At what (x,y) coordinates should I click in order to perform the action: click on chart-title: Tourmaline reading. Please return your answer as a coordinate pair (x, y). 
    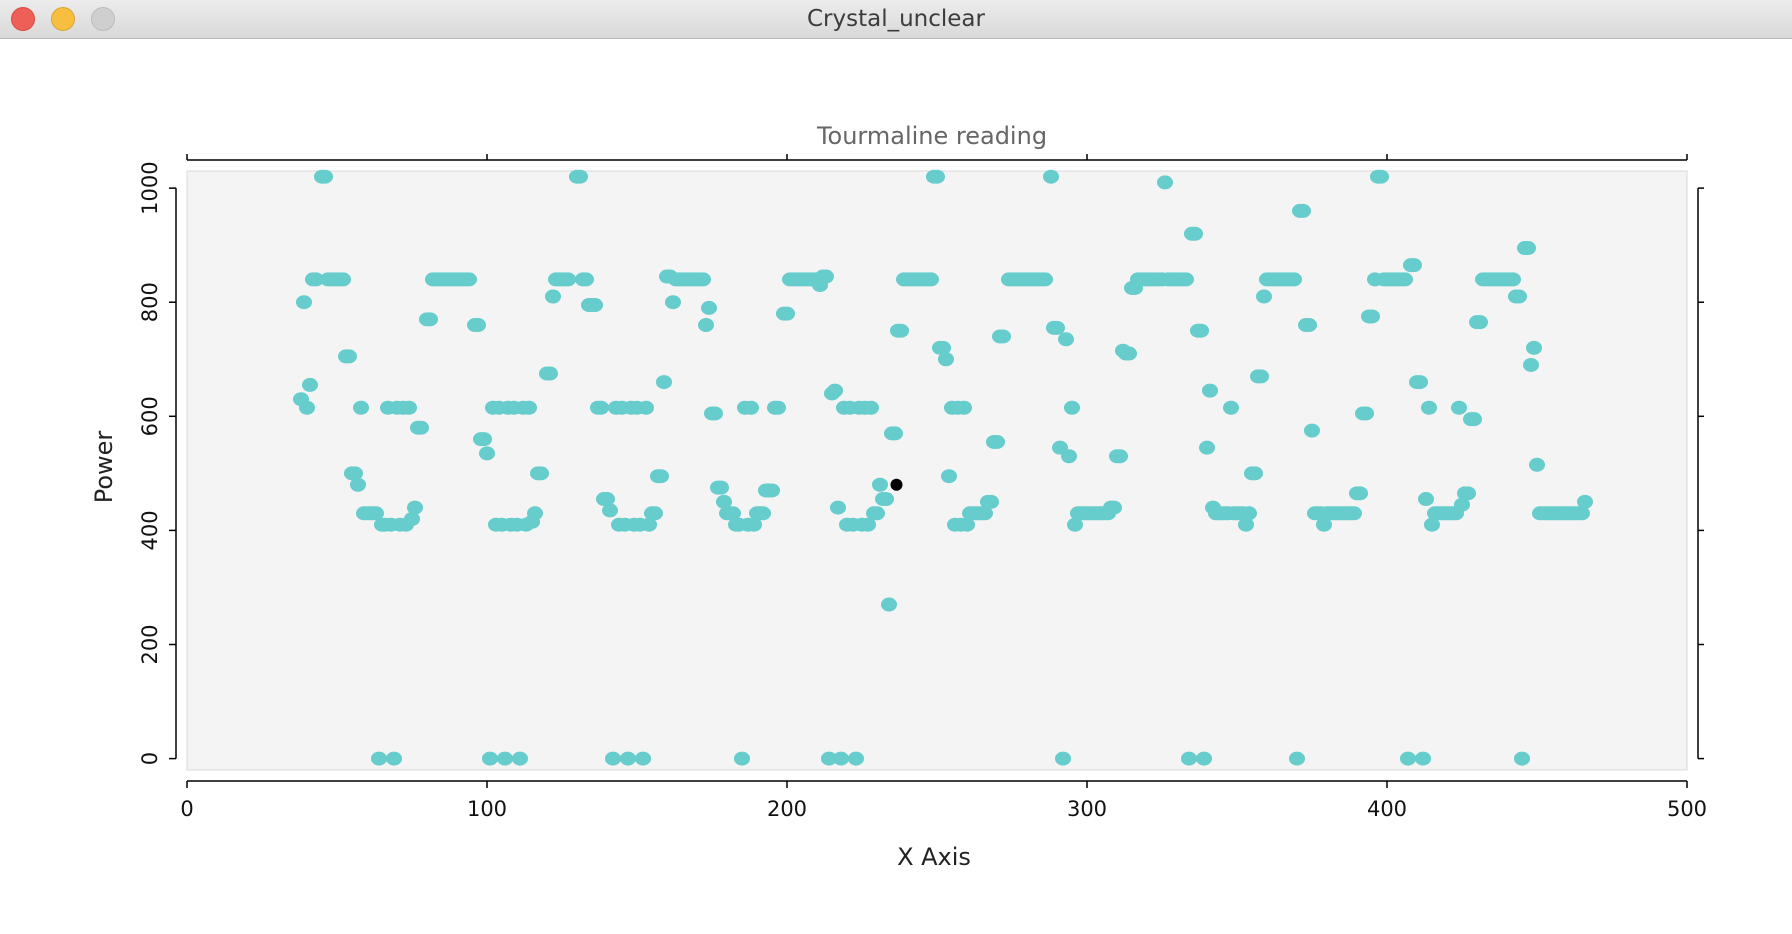
    Looking at the image, I should click on (931, 136).